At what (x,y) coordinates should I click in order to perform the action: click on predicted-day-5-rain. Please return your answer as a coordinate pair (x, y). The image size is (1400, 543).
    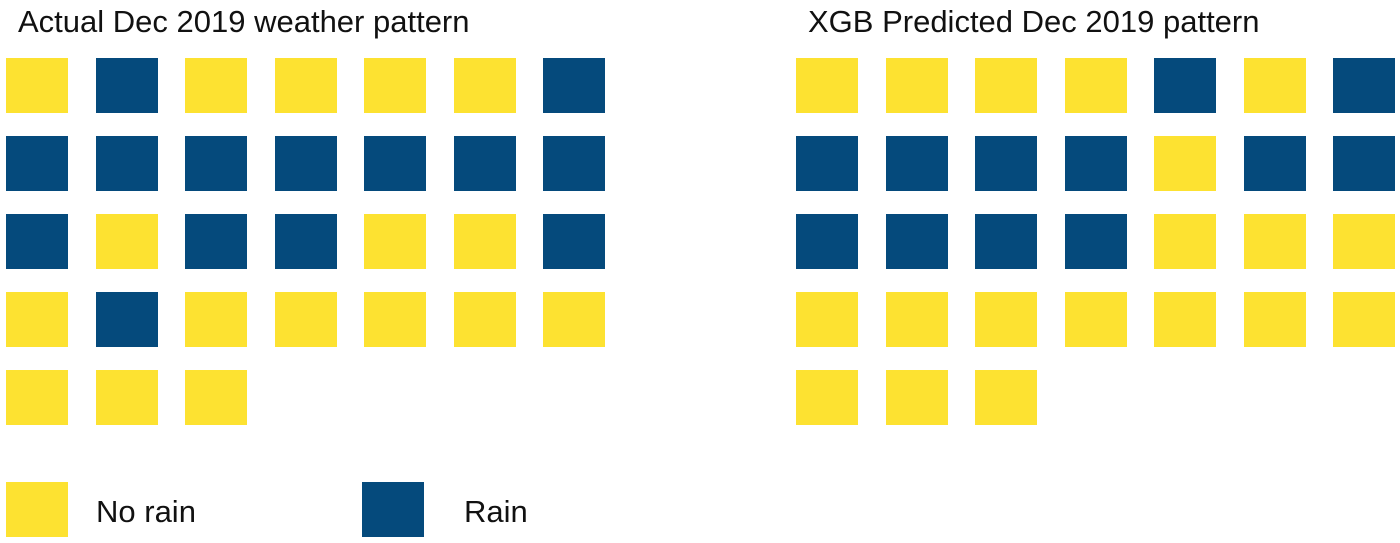
    Looking at the image, I should click on (1185, 85).